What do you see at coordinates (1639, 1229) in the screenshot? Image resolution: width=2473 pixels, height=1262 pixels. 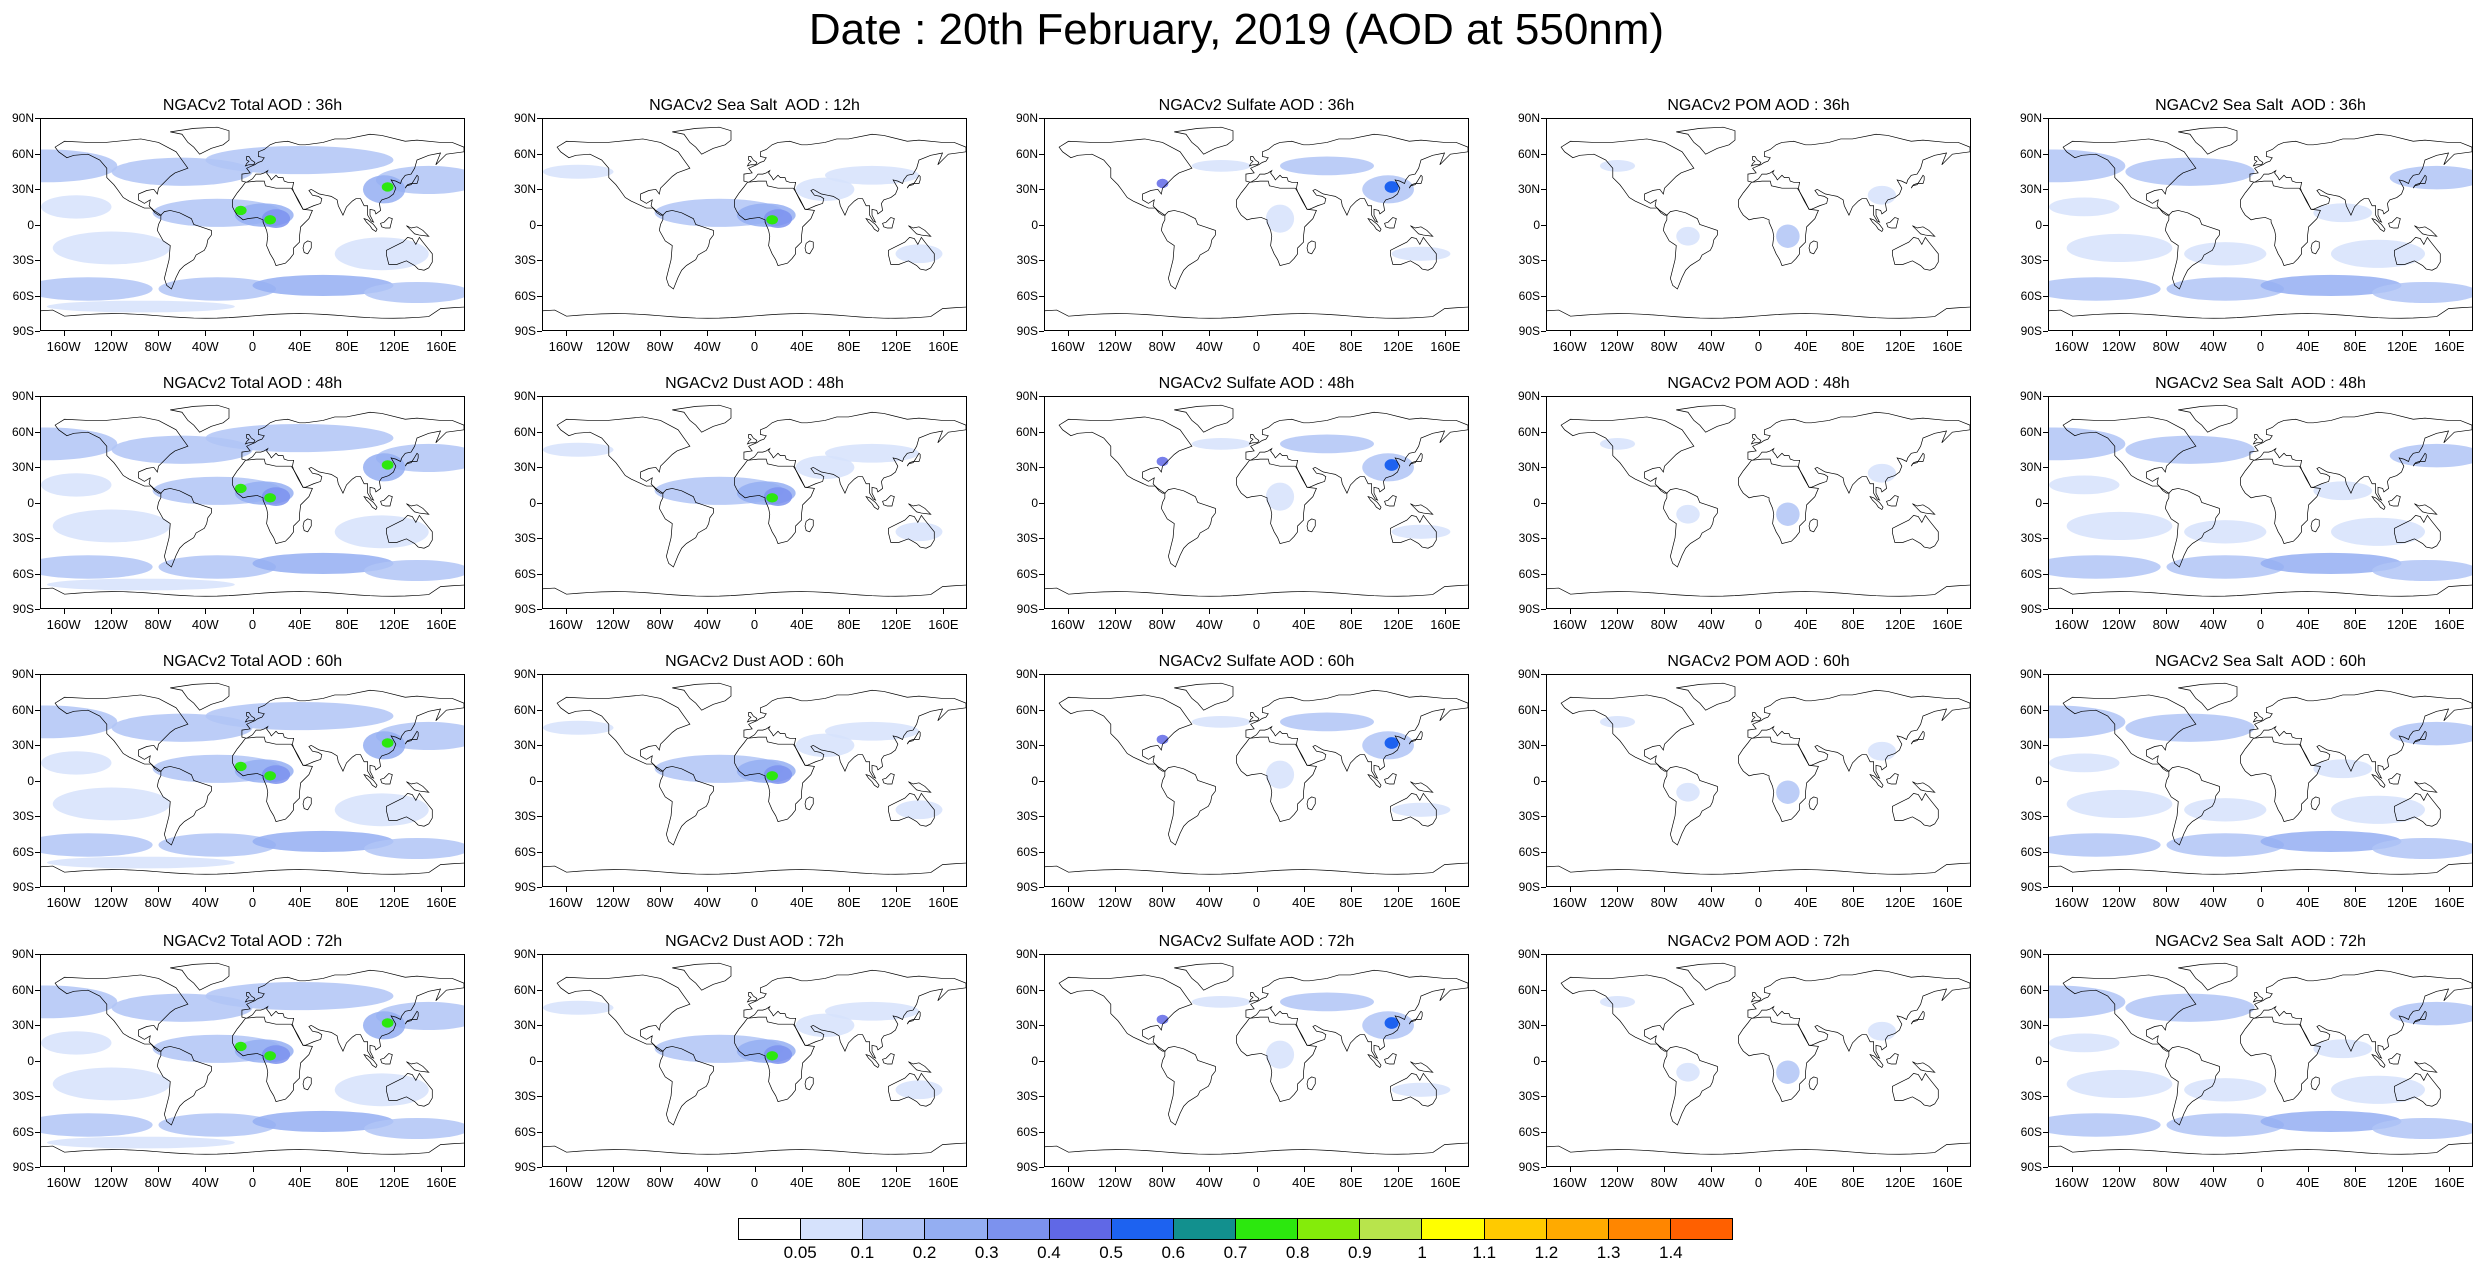 I see `colorbar-swatch` at bounding box center [1639, 1229].